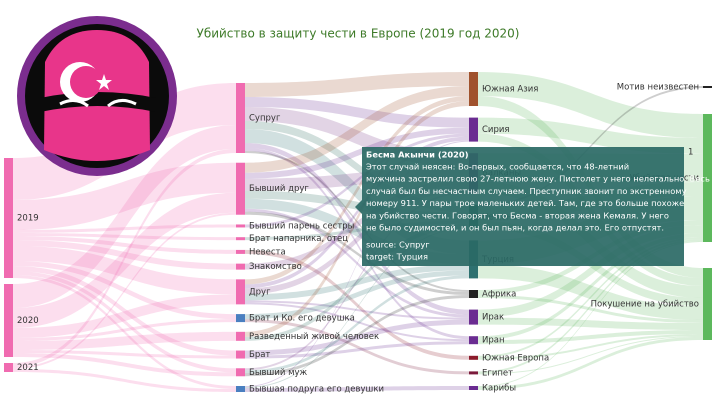 This screenshot has width=720, height=404. What do you see at coordinates (397, 257) in the screenshot?
I see `tooltip-target: target: Турция` at bounding box center [397, 257].